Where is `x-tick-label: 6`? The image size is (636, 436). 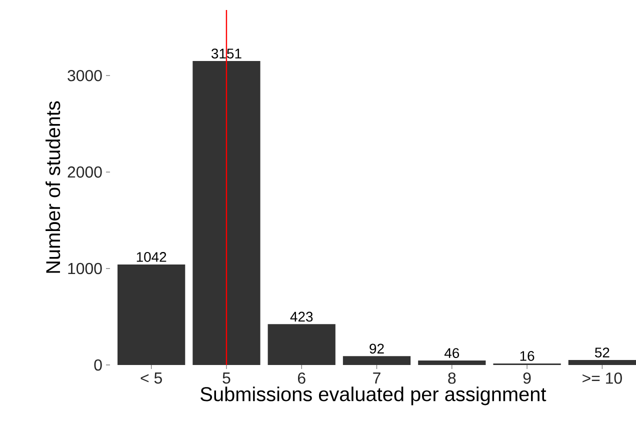
x-tick-label: 6 is located at coordinates (302, 378).